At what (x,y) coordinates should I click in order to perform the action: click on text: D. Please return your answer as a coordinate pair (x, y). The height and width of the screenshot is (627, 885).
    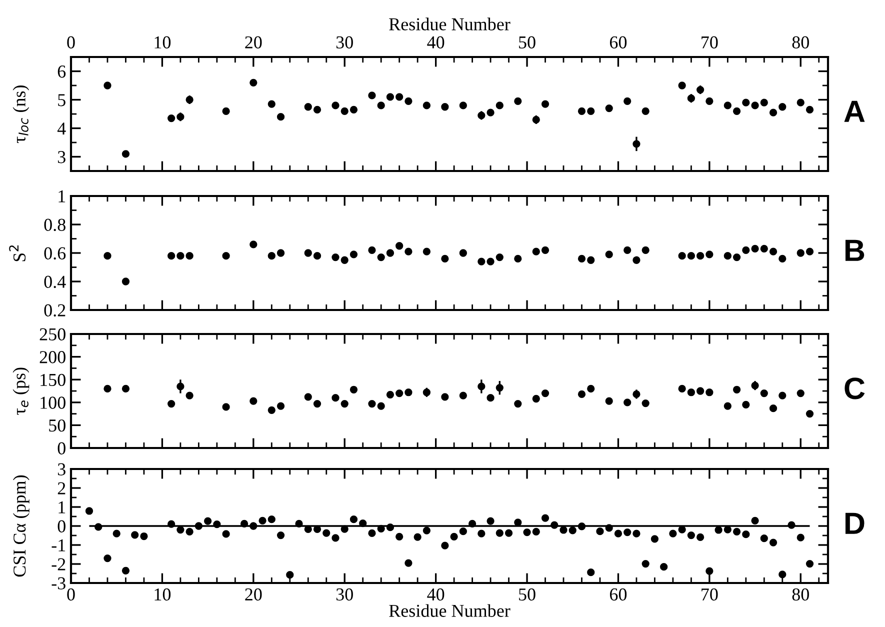
    Looking at the image, I should click on (855, 523).